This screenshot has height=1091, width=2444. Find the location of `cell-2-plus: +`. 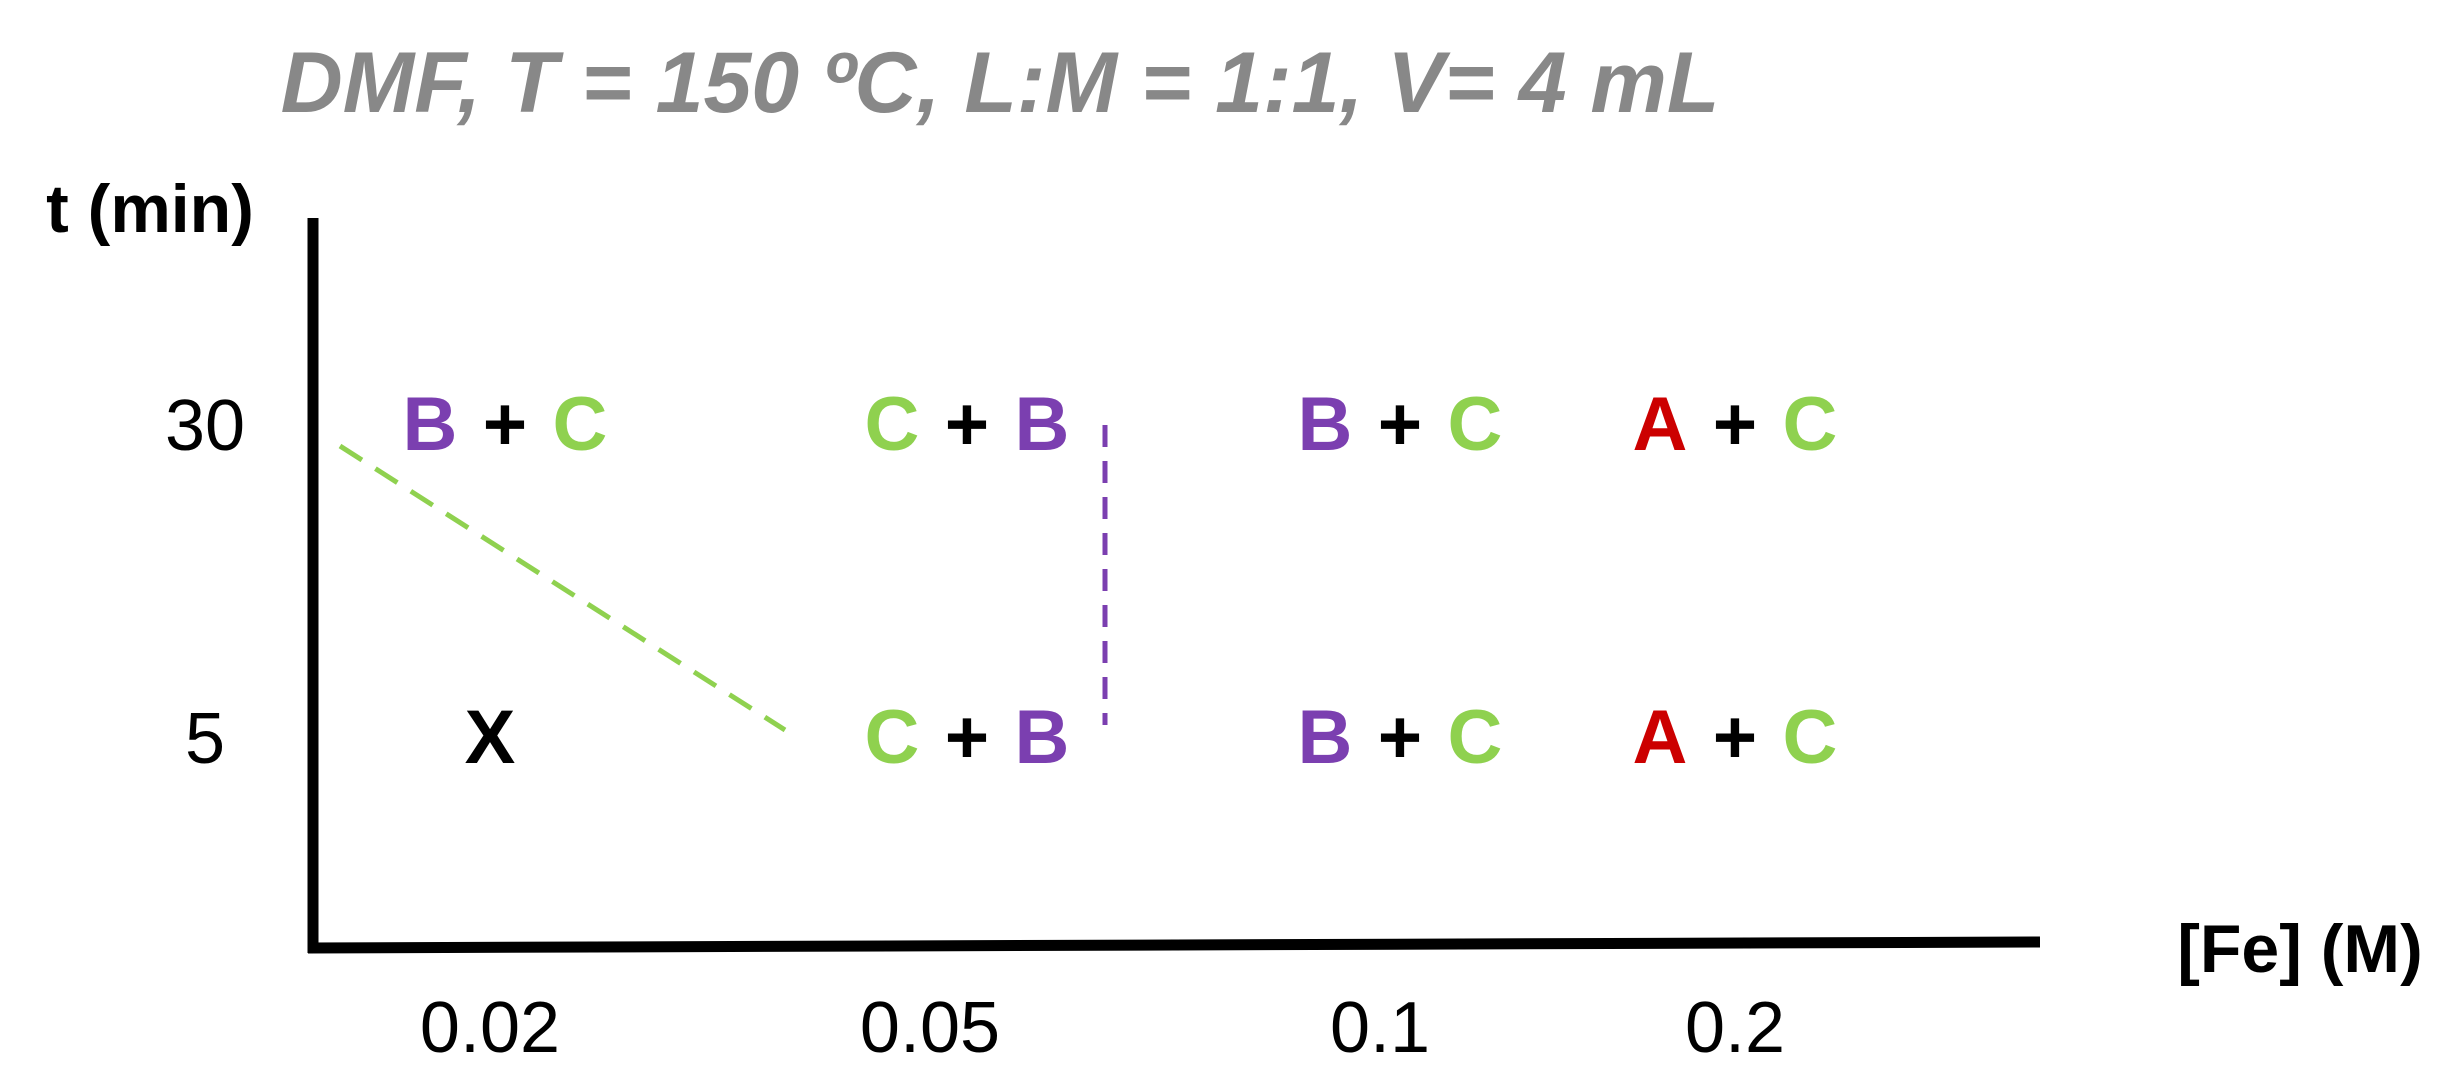

cell-2-plus: + is located at coordinates (1400, 424).